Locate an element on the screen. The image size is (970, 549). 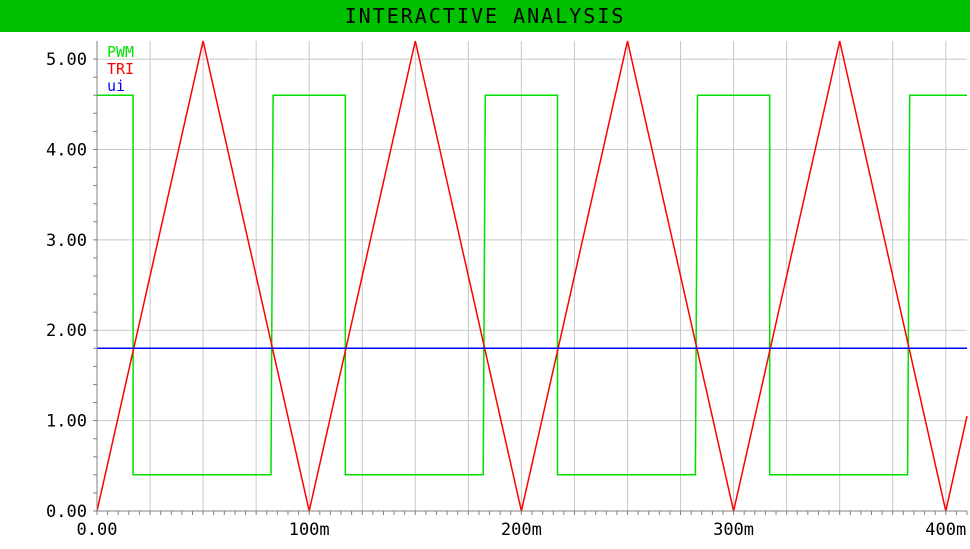
y-tick-label: 1.00 is located at coordinates (66, 422).